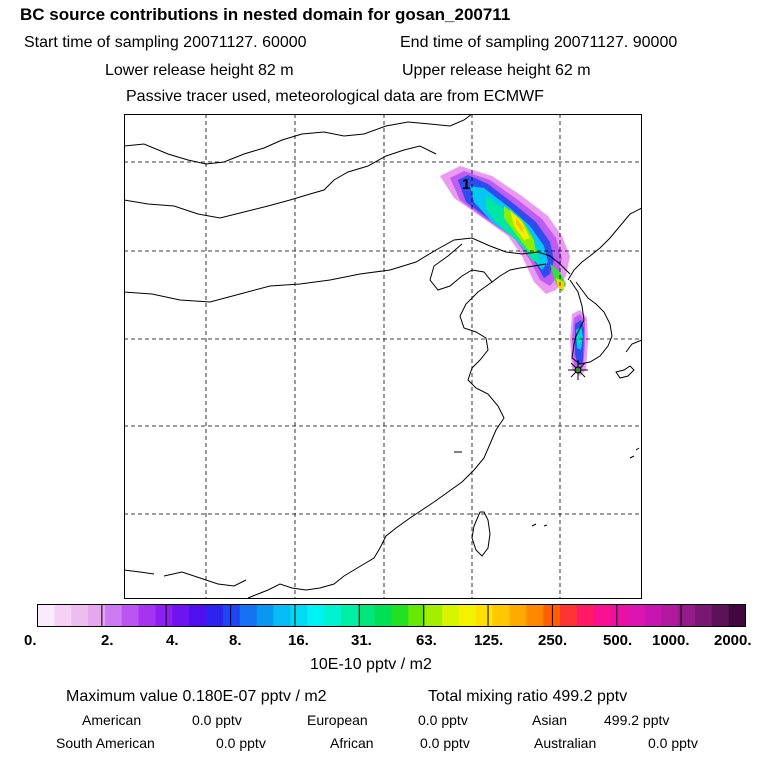 The width and height of the screenshot is (768, 768). I want to click on colorbar-tick-label: 500., so click(618, 640).